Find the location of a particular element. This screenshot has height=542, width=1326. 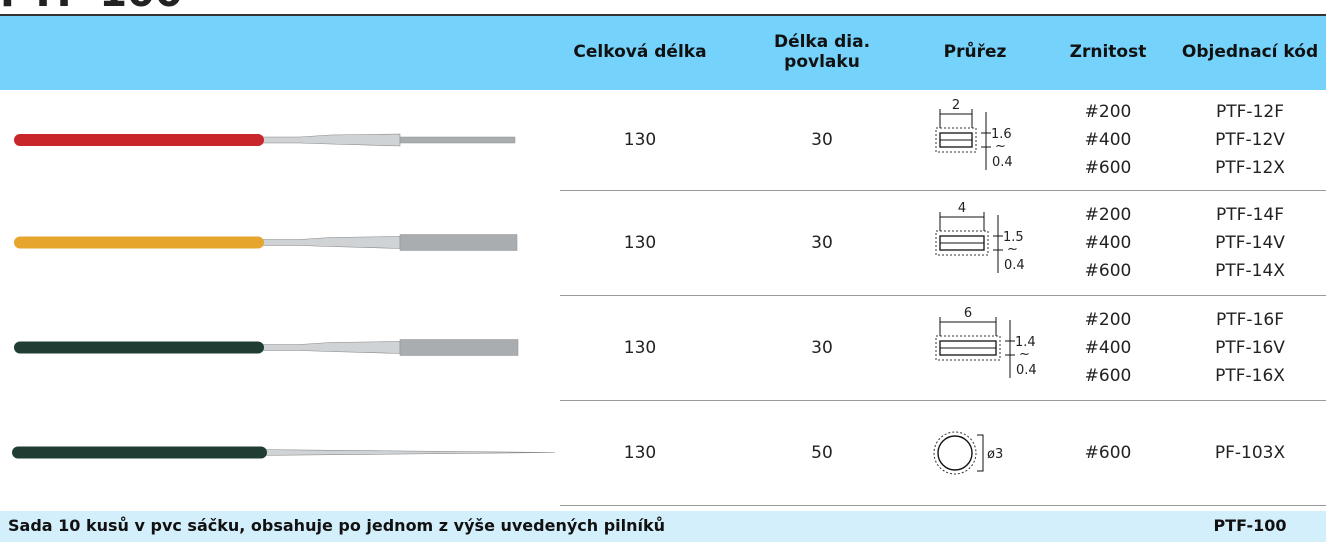

order-code: PTF-16F is located at coordinates (1250, 319).